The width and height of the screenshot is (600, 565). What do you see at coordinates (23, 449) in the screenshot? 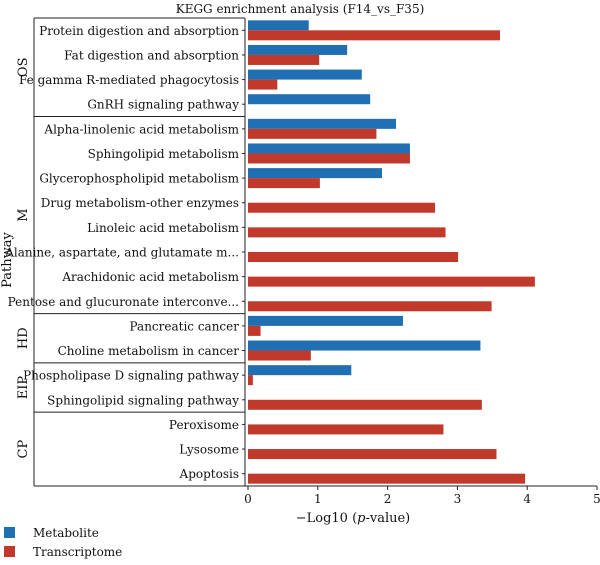
I see `group-label: CP` at bounding box center [23, 449].